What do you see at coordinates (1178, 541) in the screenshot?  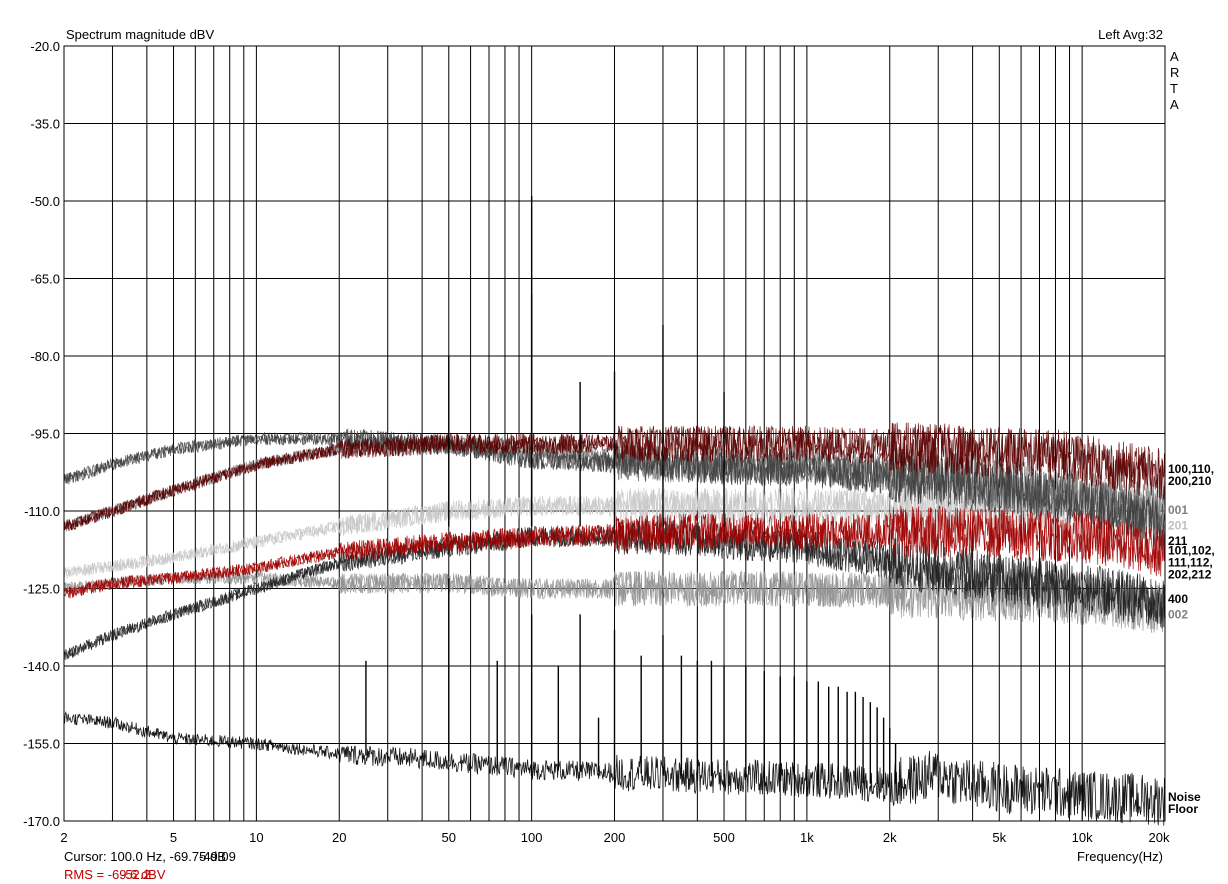 I see `legend-label: 211` at bounding box center [1178, 541].